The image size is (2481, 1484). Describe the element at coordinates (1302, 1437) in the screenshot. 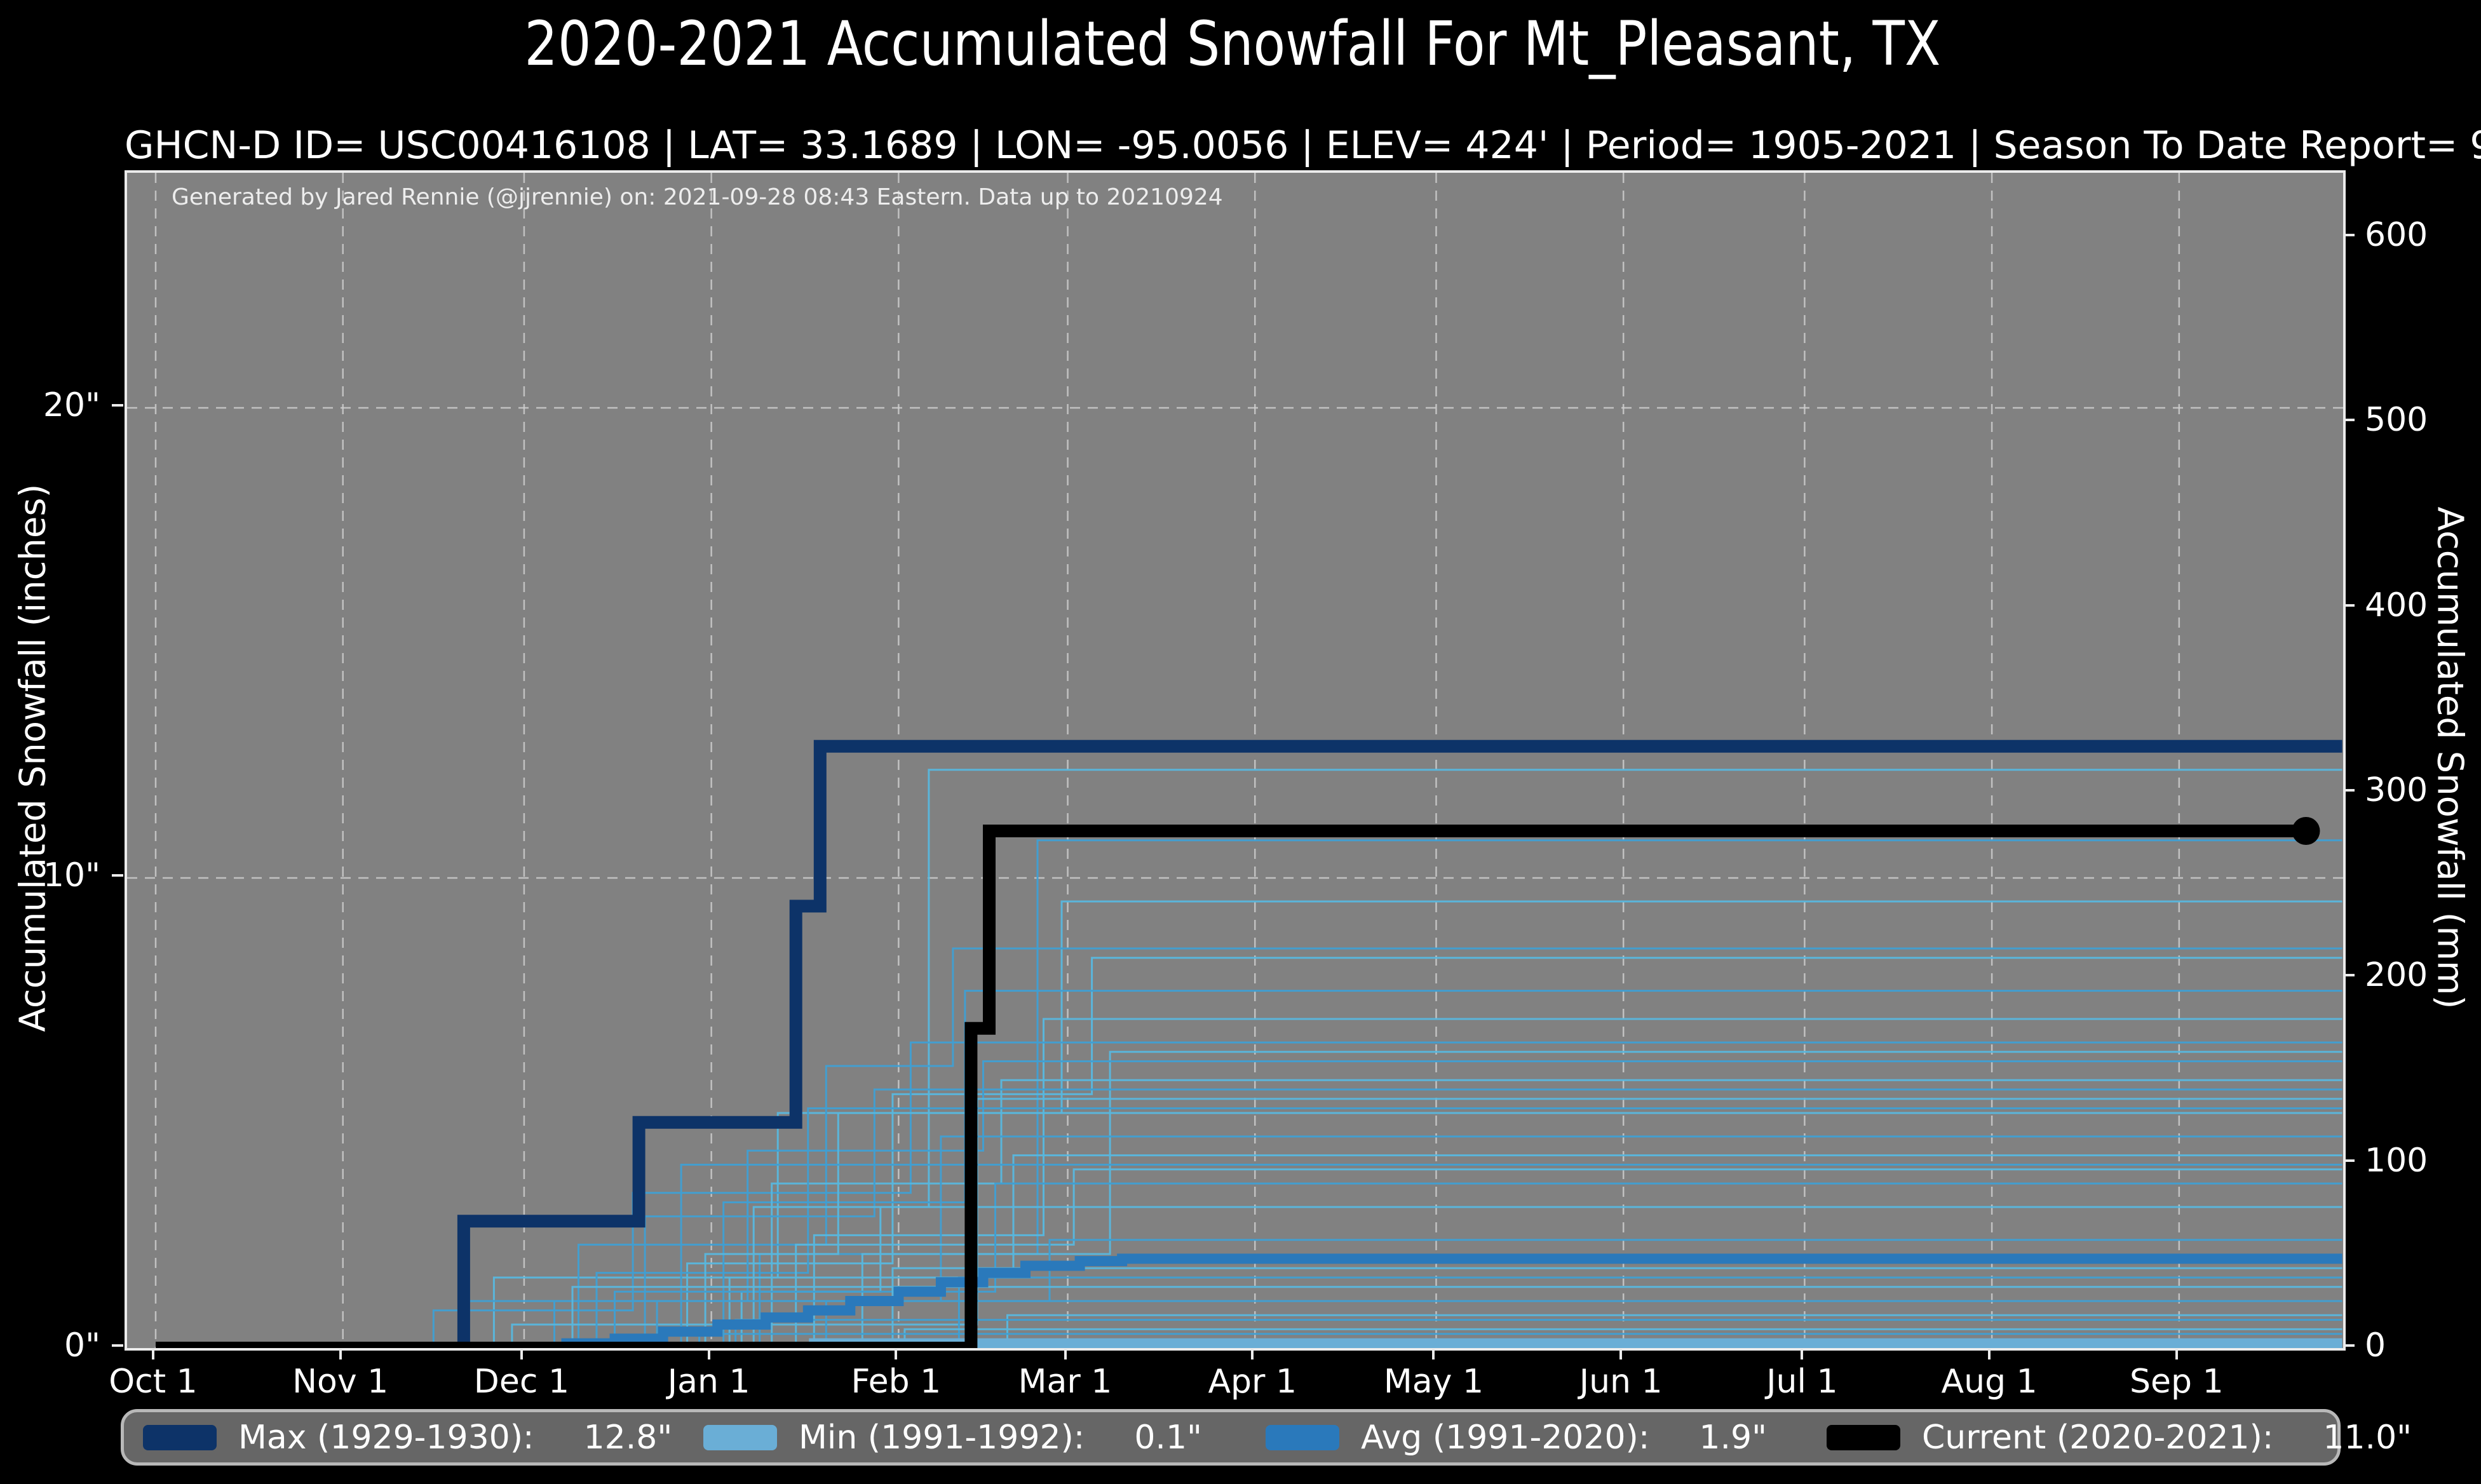

I see `legend-swatch-avg` at that location.